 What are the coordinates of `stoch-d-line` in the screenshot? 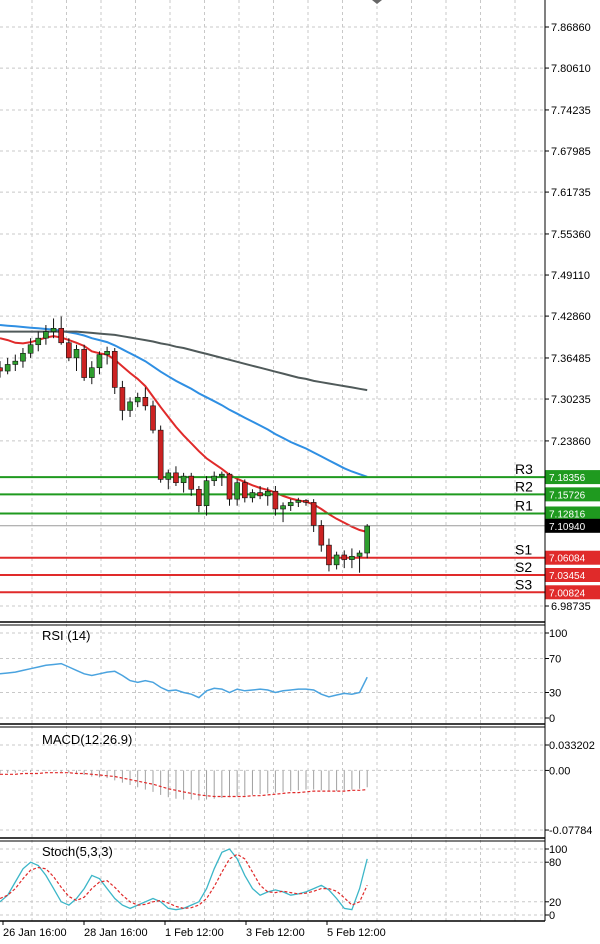 It's located at (184, 881).